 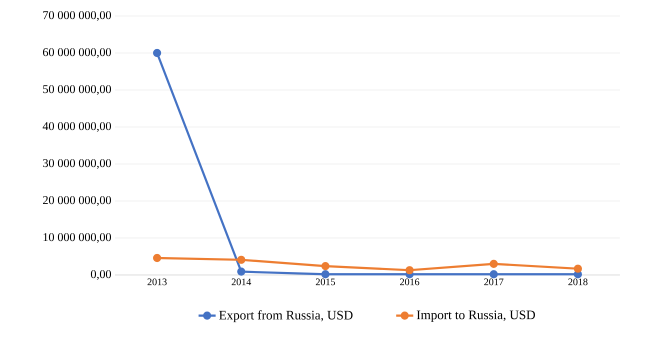 I want to click on y-tick-label: 20 000 000,00, so click(x=77, y=201).